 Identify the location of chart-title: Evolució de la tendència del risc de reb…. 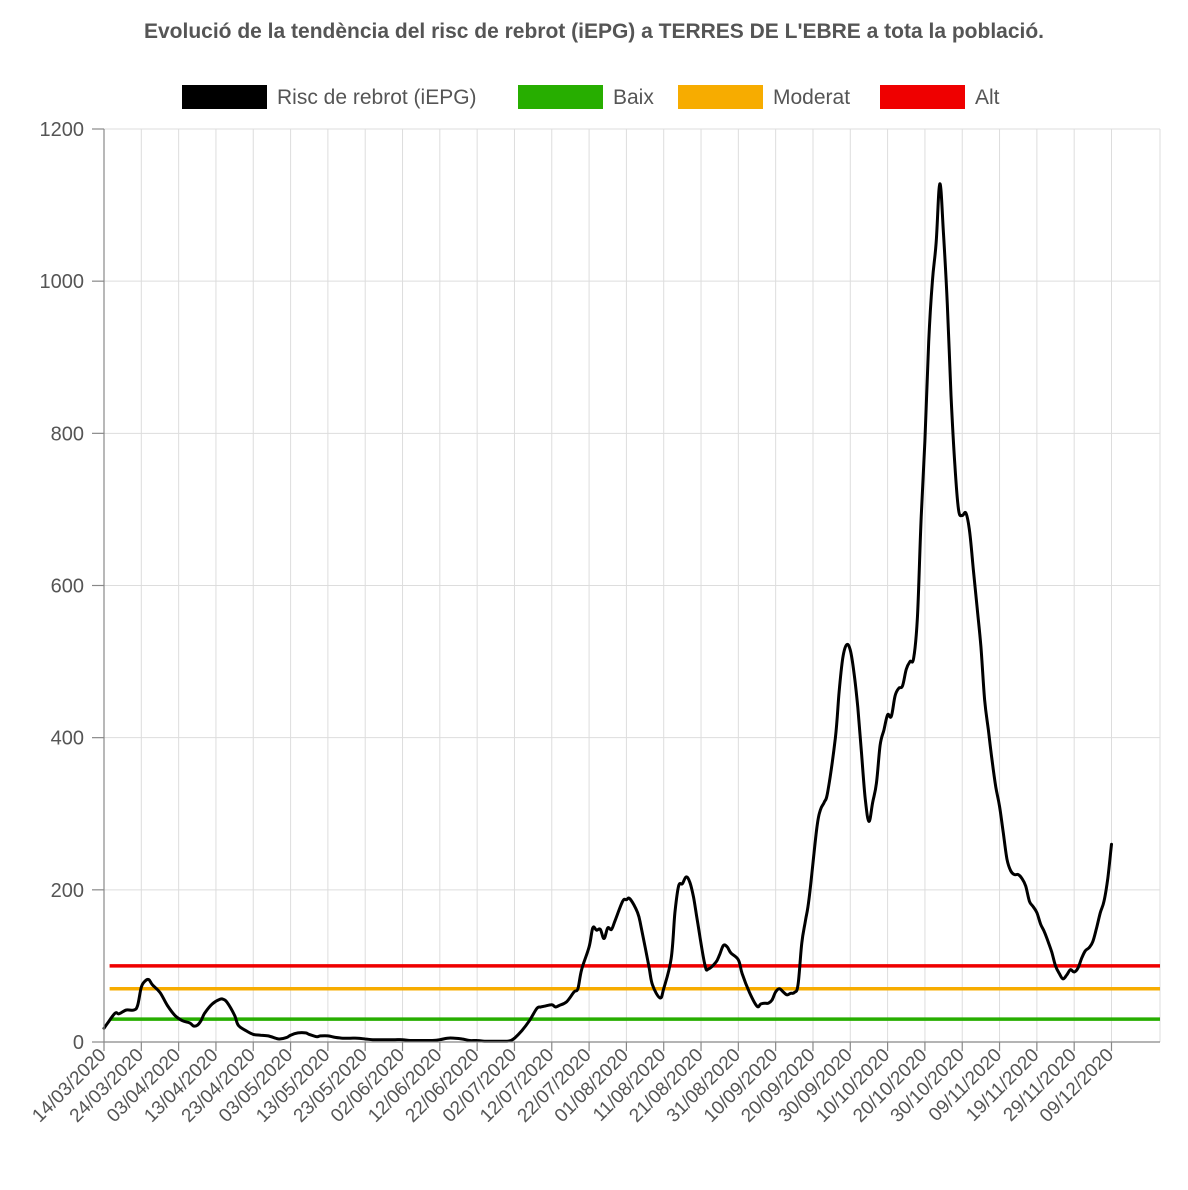
(594, 31).